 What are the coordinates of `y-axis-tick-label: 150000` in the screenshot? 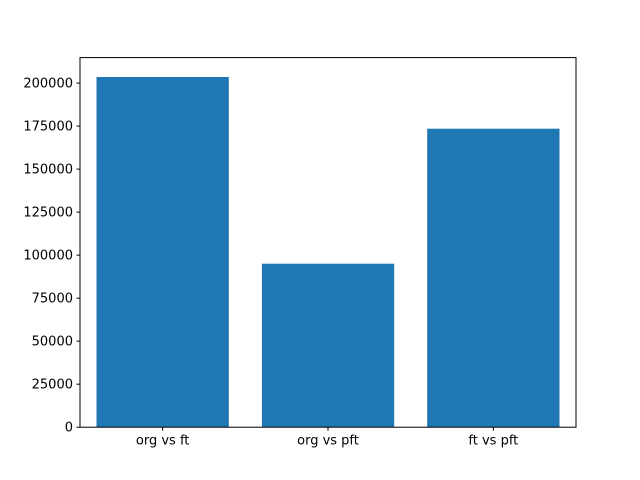 It's located at (48, 170).